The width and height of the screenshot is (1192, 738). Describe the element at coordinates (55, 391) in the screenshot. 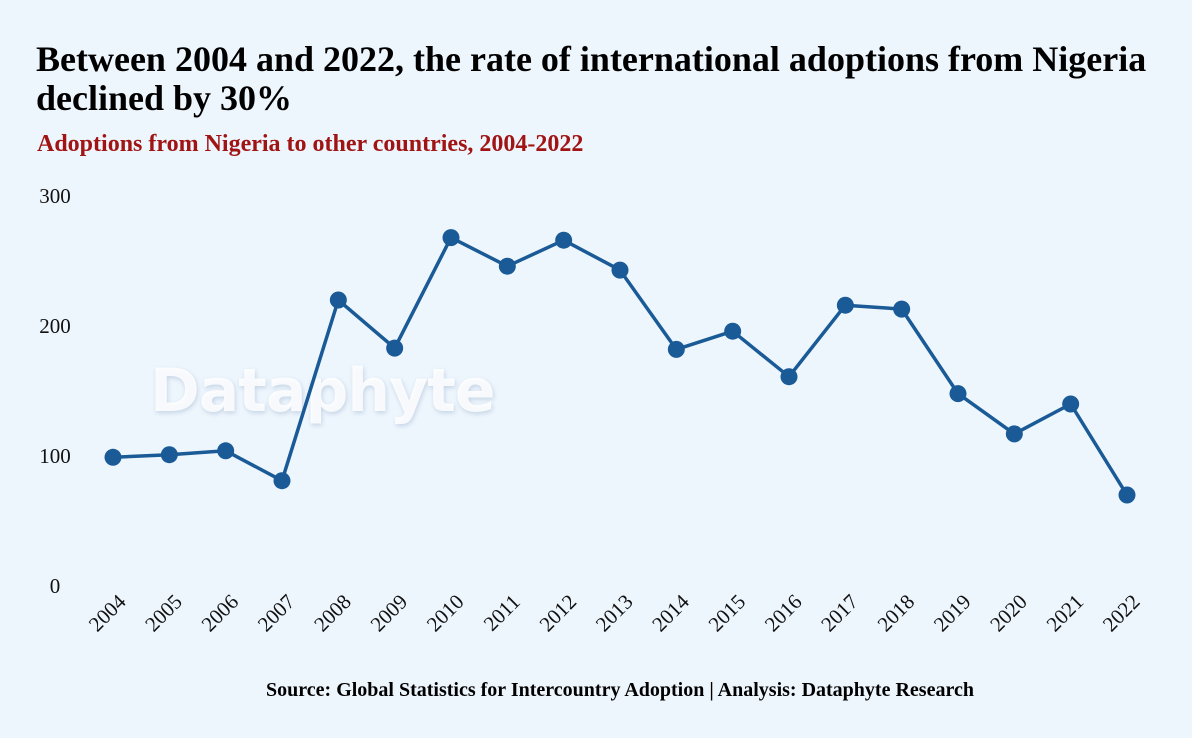

I see `y-axis: 0 100 200 300` at that location.